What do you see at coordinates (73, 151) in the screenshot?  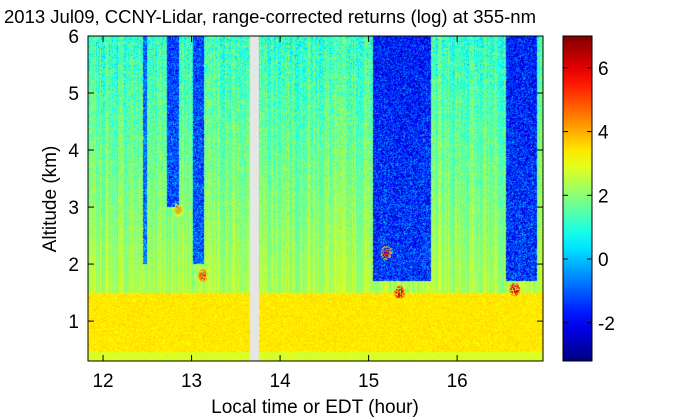 I see `y-tick-label: 4` at bounding box center [73, 151].